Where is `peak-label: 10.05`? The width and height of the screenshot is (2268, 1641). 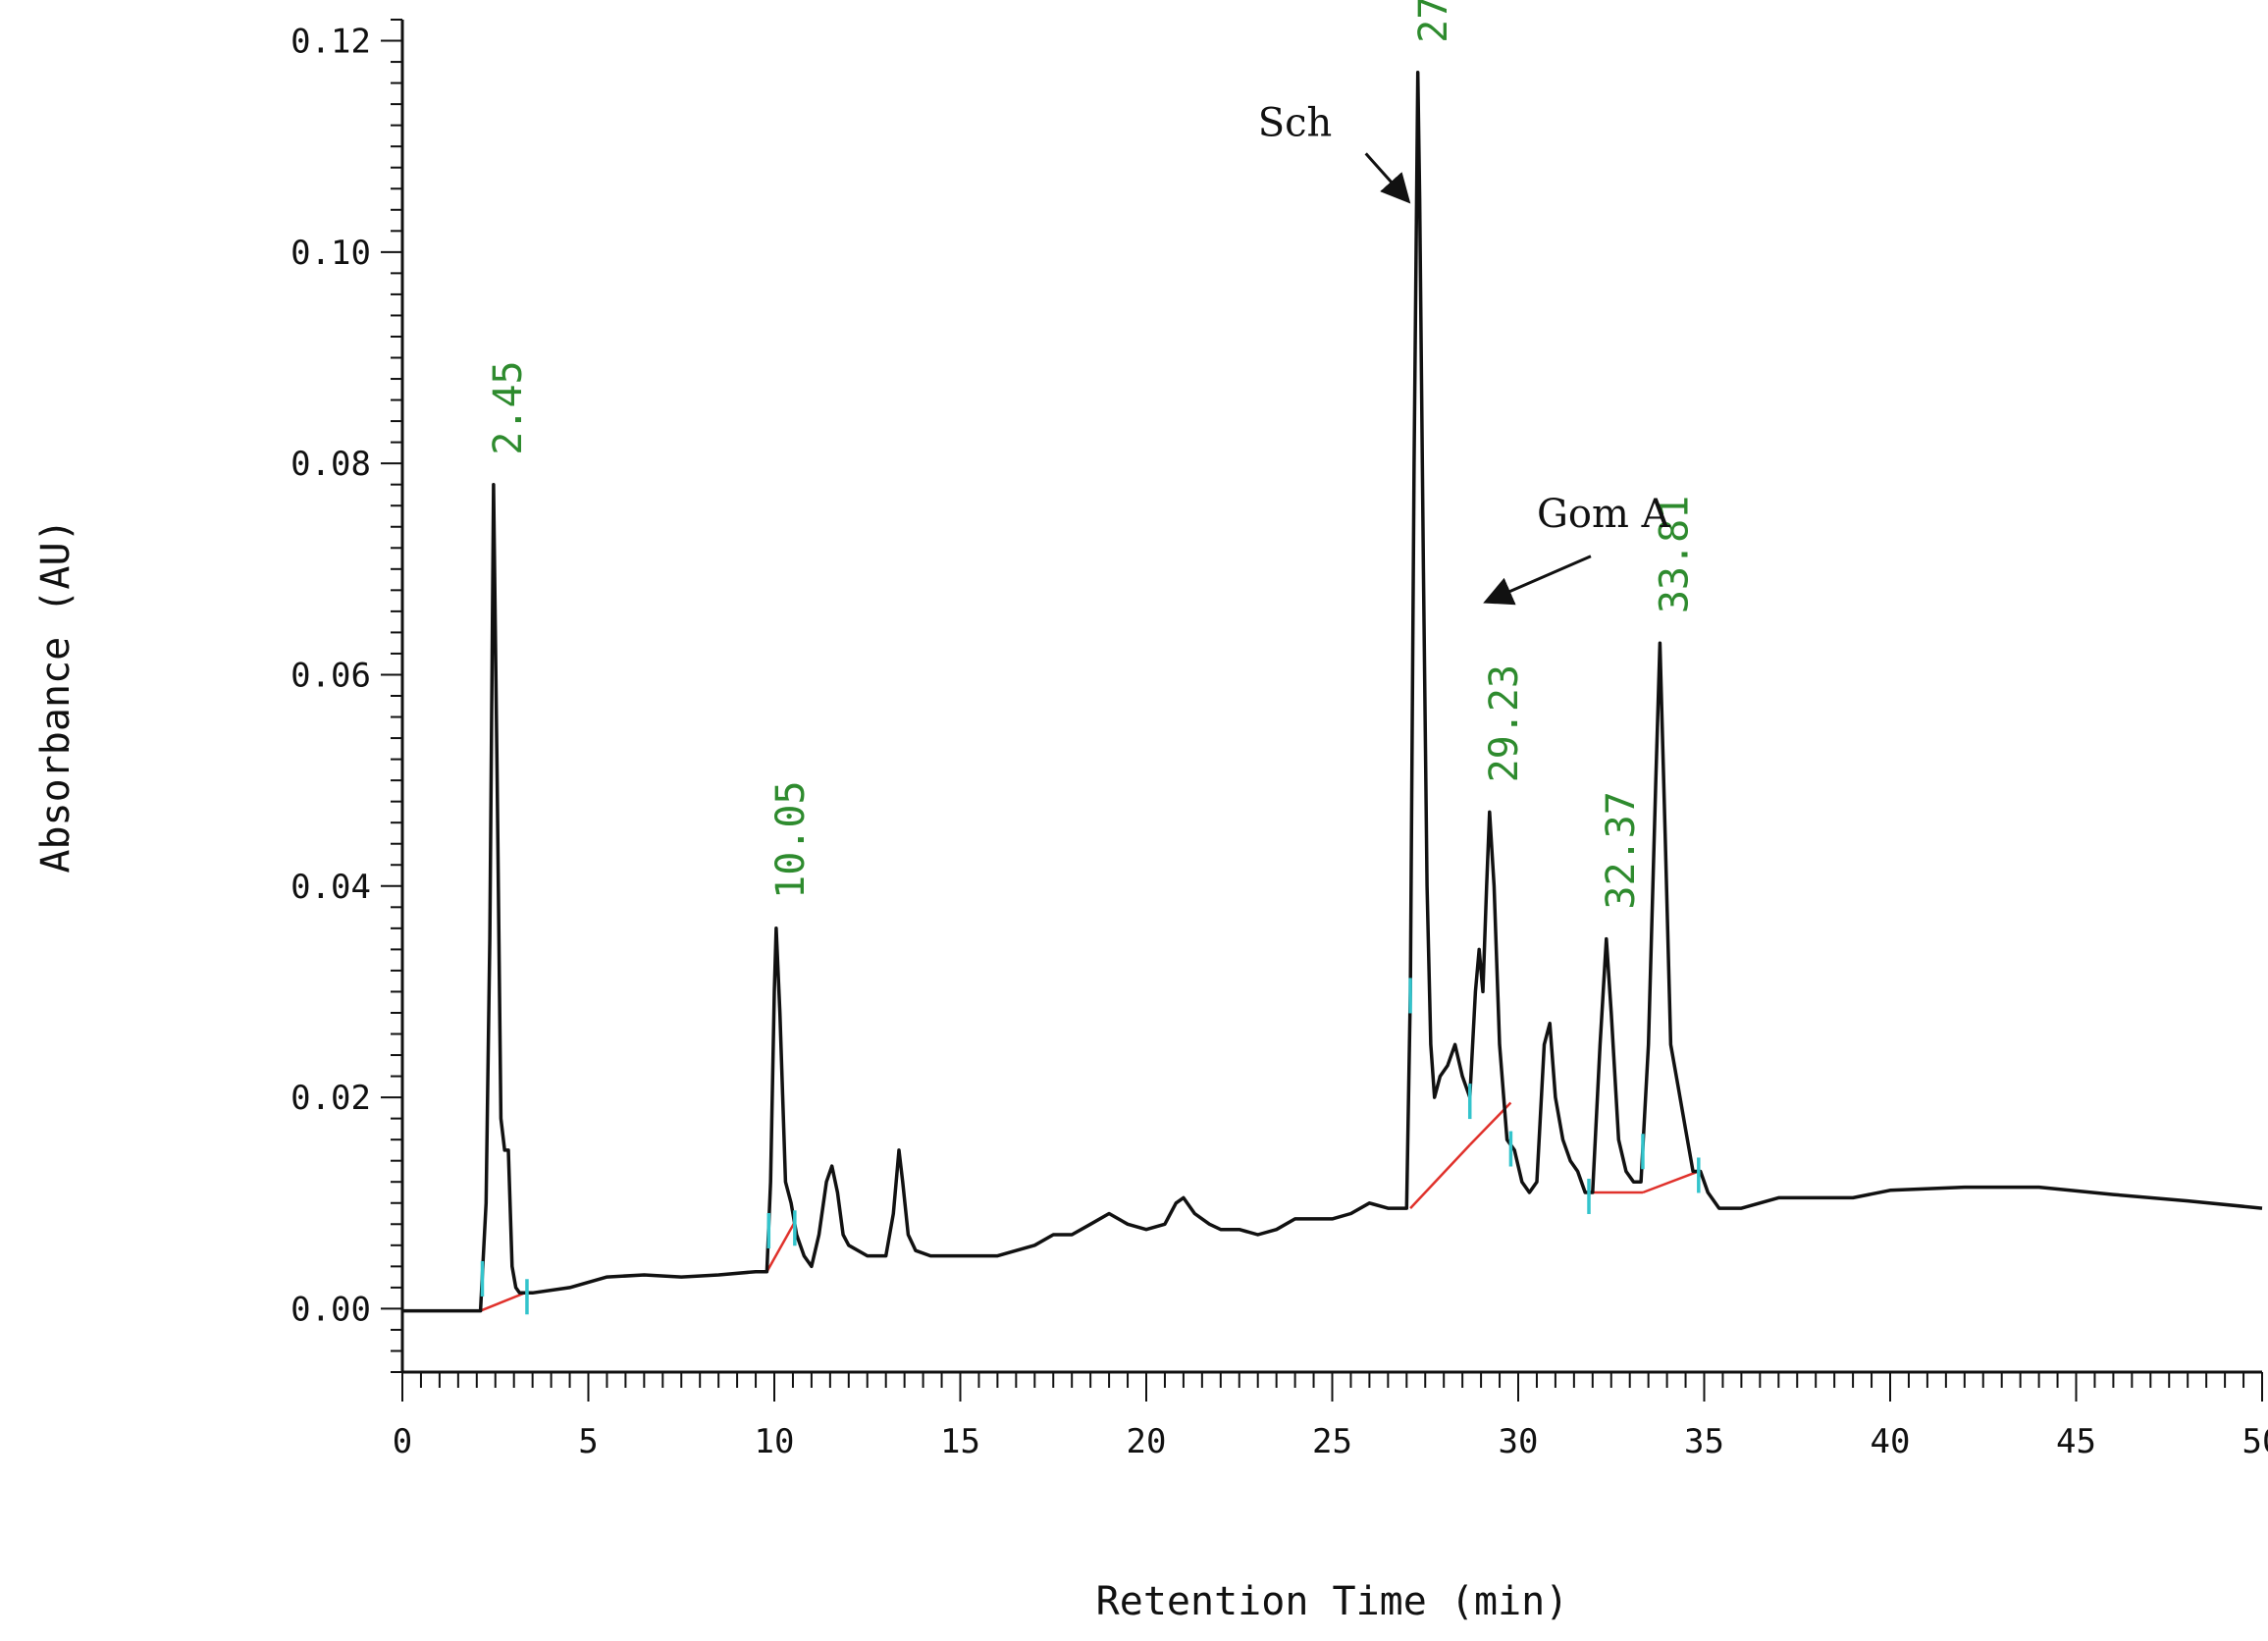
peak-label: 10.05 is located at coordinates (791, 839).